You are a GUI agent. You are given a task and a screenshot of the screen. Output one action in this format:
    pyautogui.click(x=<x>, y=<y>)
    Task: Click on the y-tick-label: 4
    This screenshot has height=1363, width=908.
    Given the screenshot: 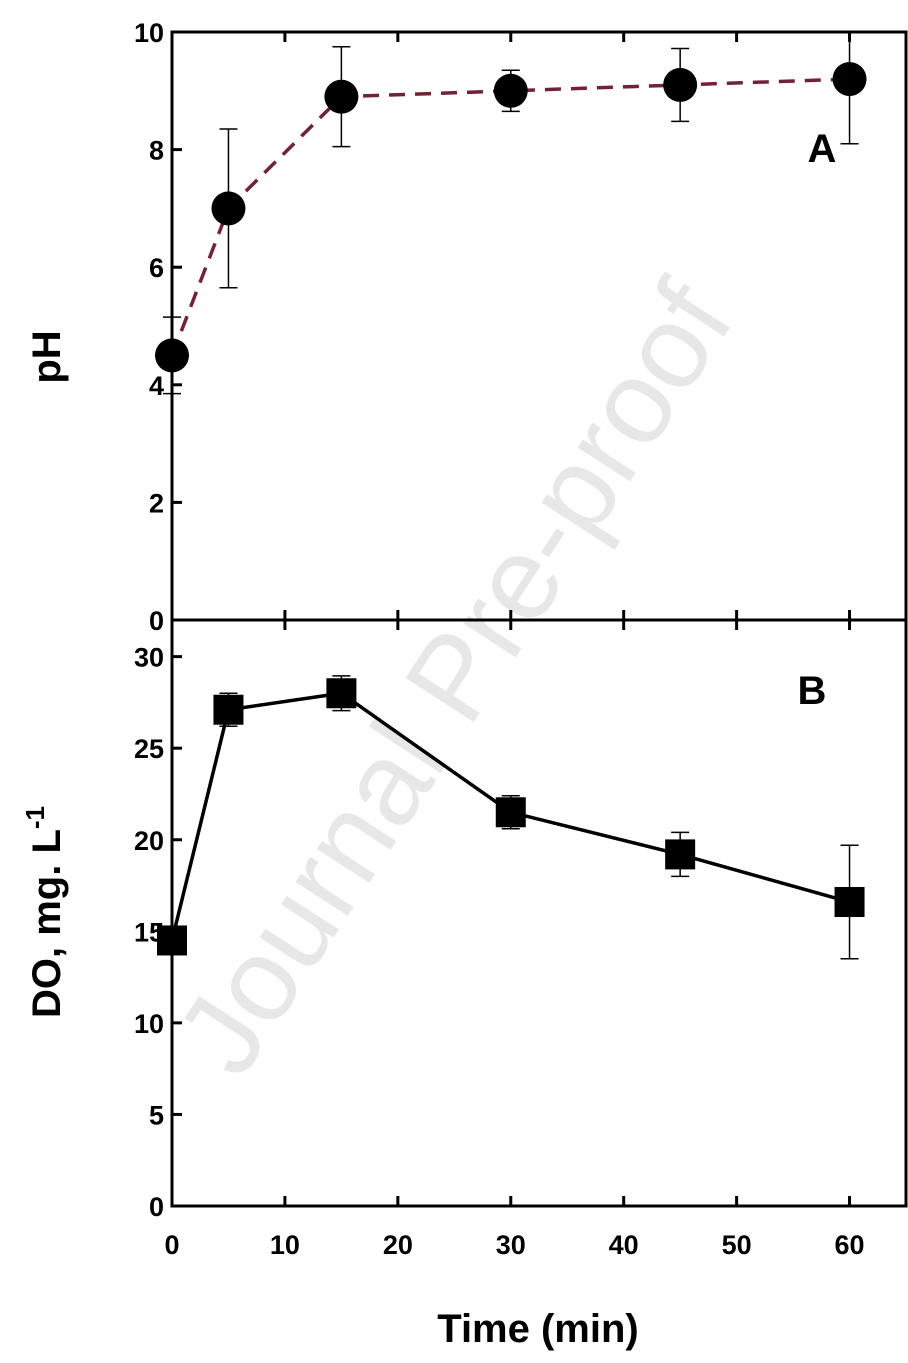 What is the action you would take?
    pyautogui.click(x=156, y=386)
    